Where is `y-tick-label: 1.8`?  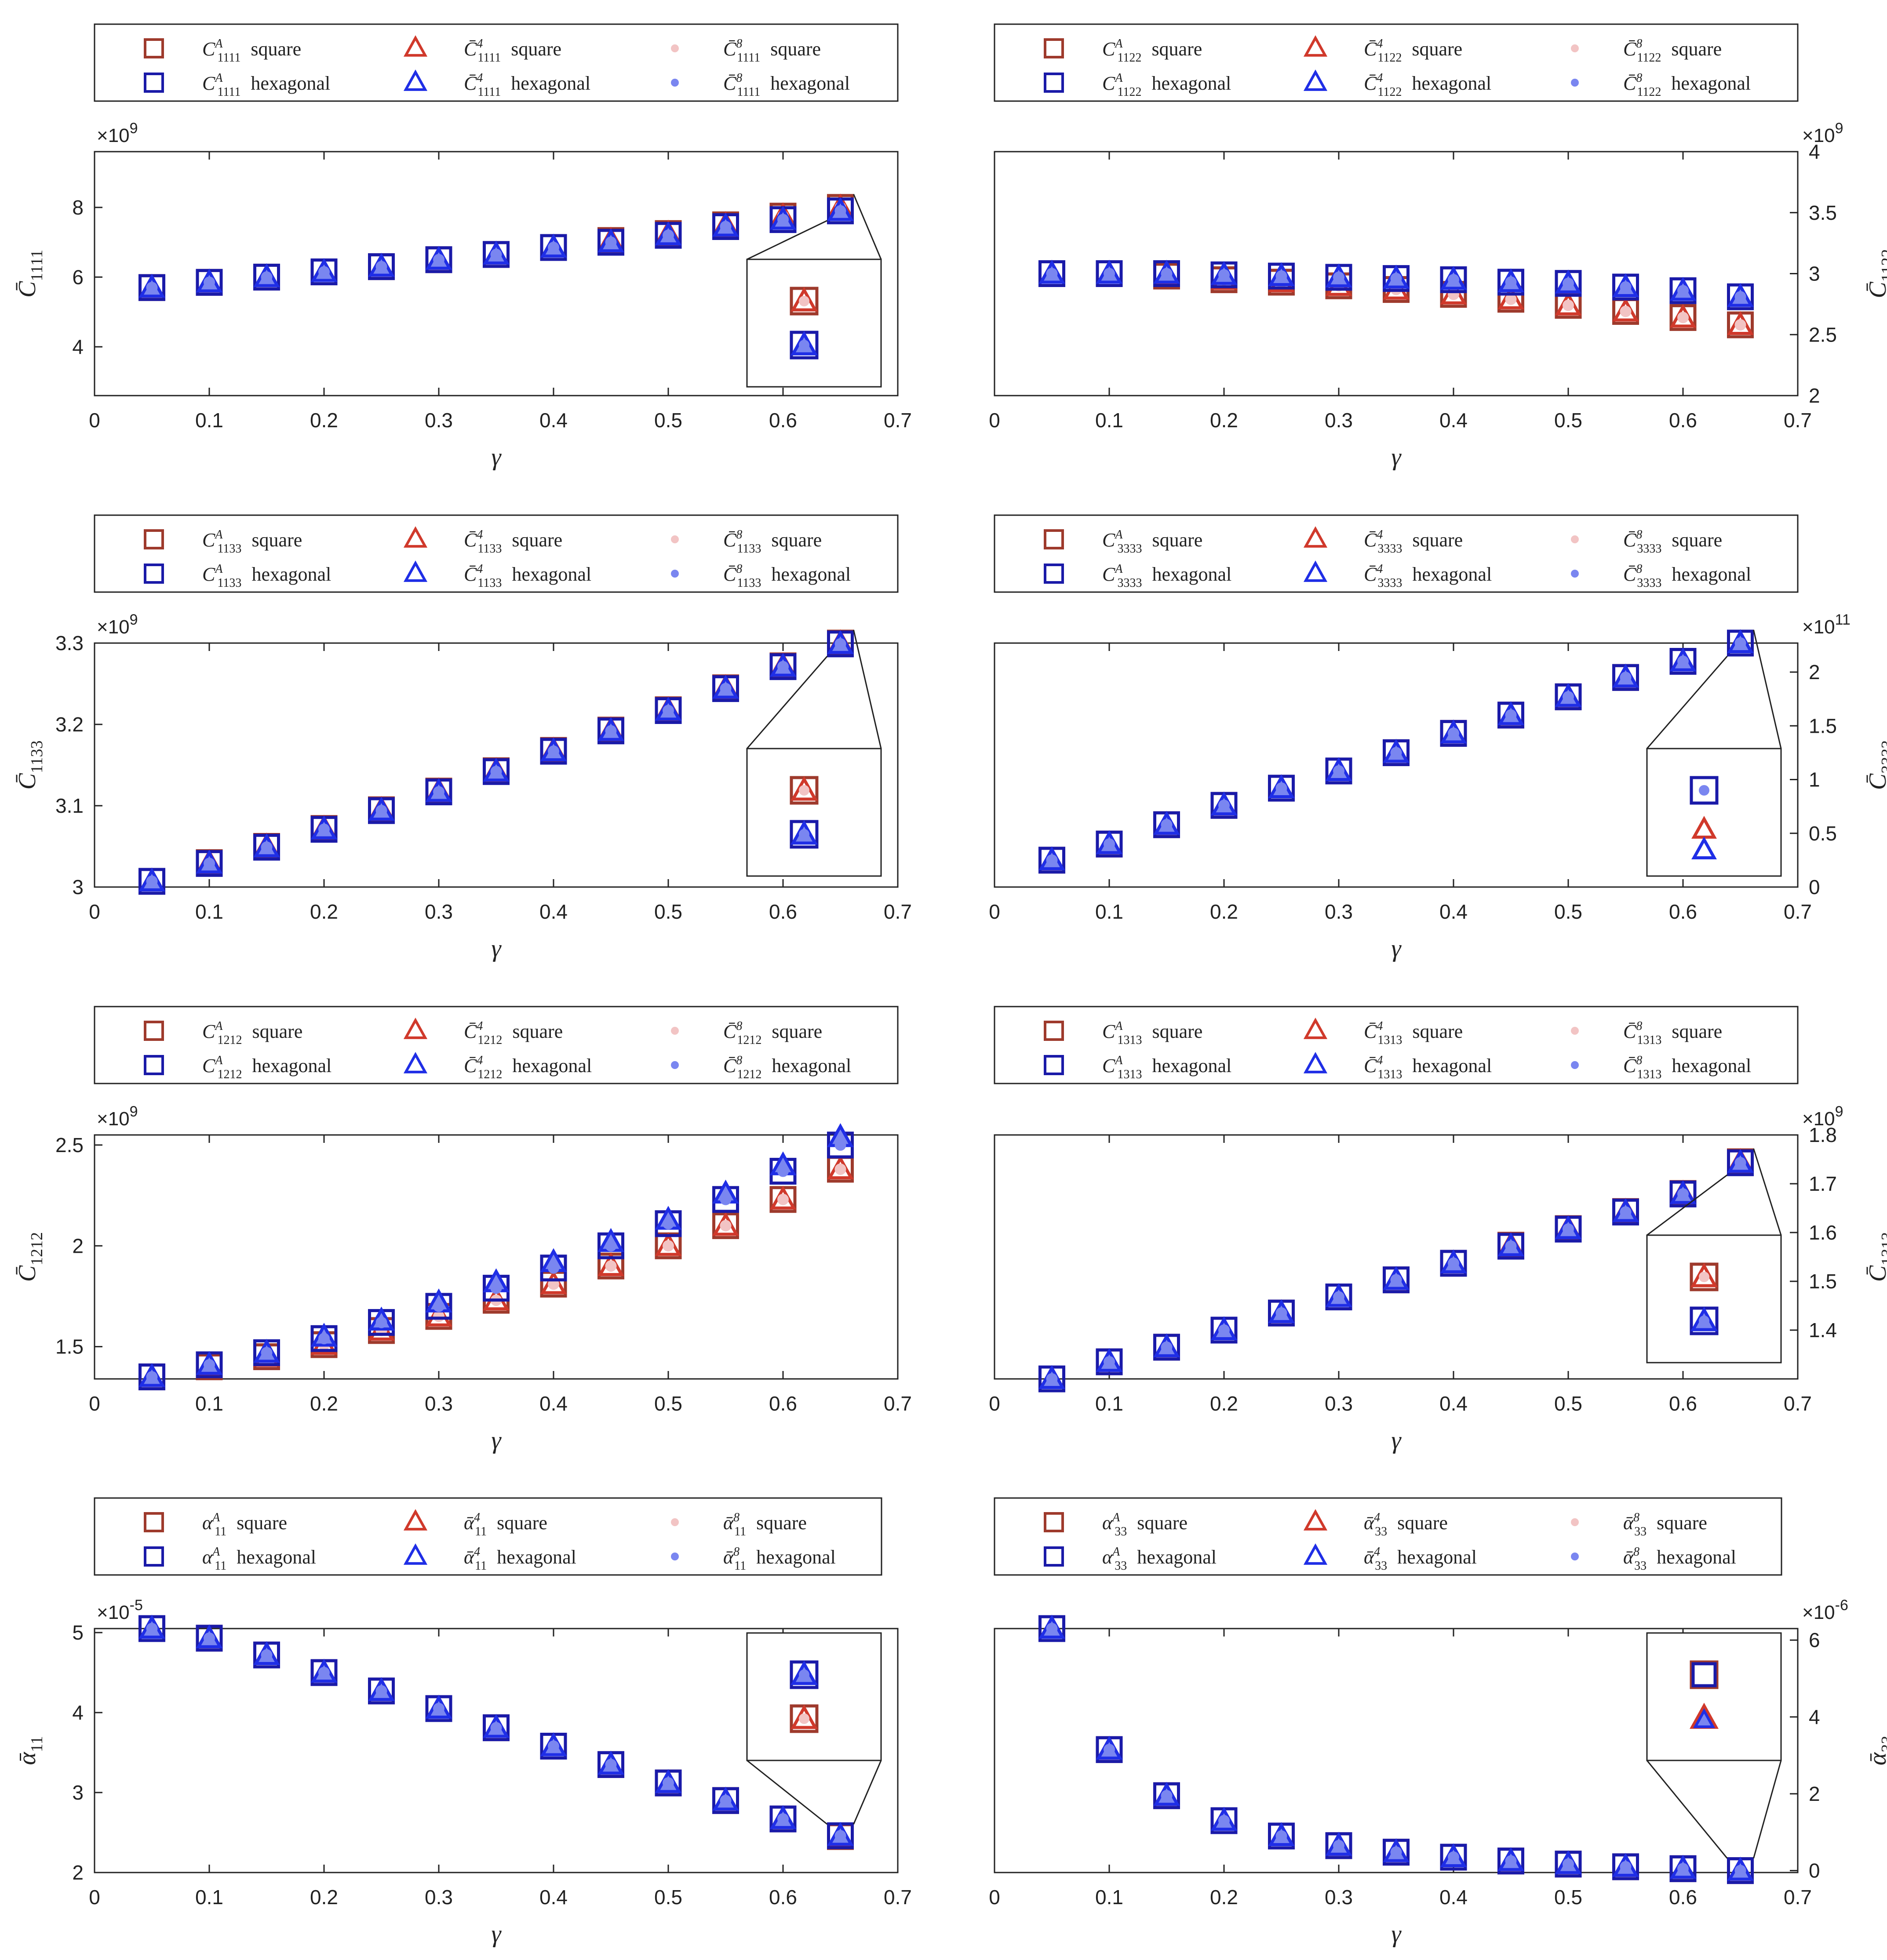 y-tick-label: 1.8 is located at coordinates (1823, 1135).